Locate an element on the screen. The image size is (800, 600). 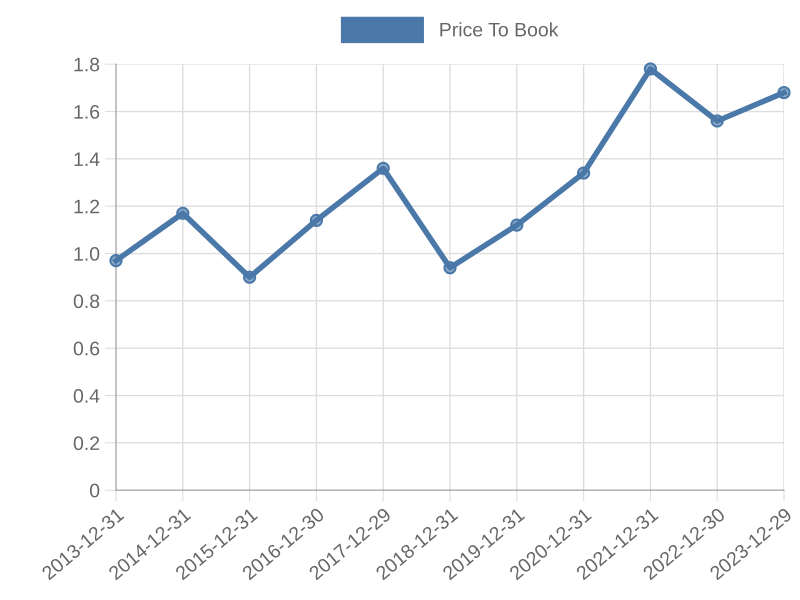
y-tick-label: 1.6 is located at coordinates (87, 112).